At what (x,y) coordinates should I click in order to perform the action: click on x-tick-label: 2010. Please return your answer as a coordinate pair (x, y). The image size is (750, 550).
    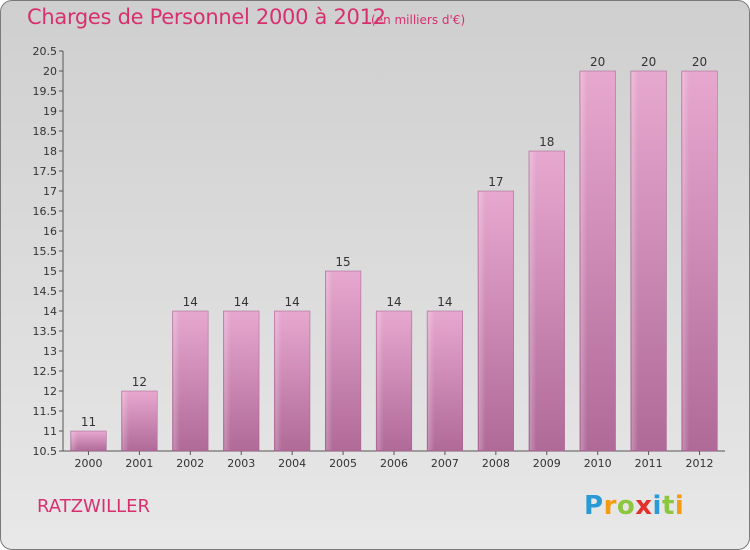
    Looking at the image, I should click on (598, 463).